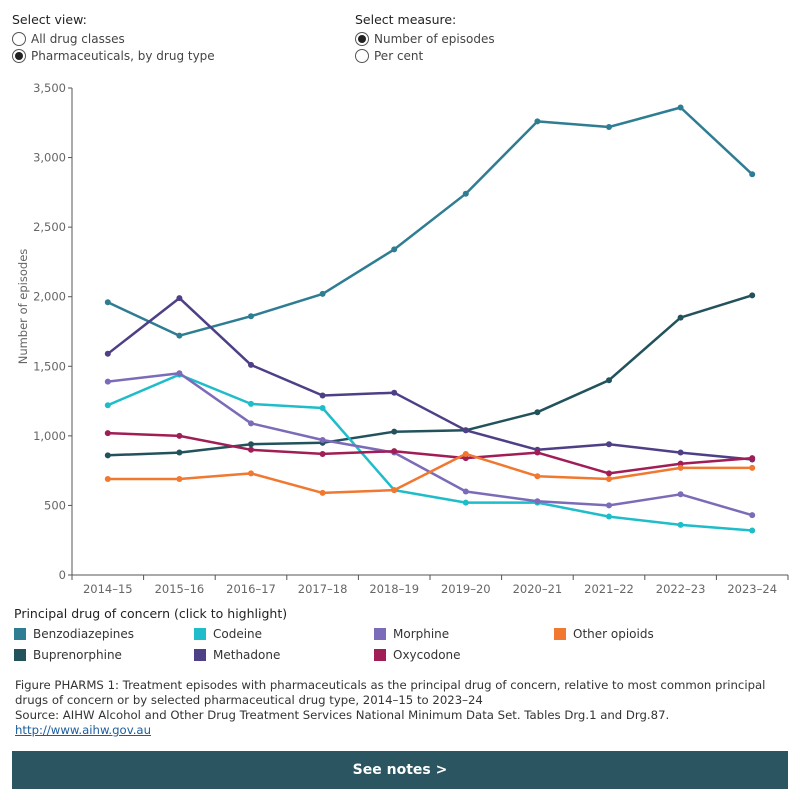  I want to click on legend-item-oxycodone: Oxycodone, so click(464, 654).